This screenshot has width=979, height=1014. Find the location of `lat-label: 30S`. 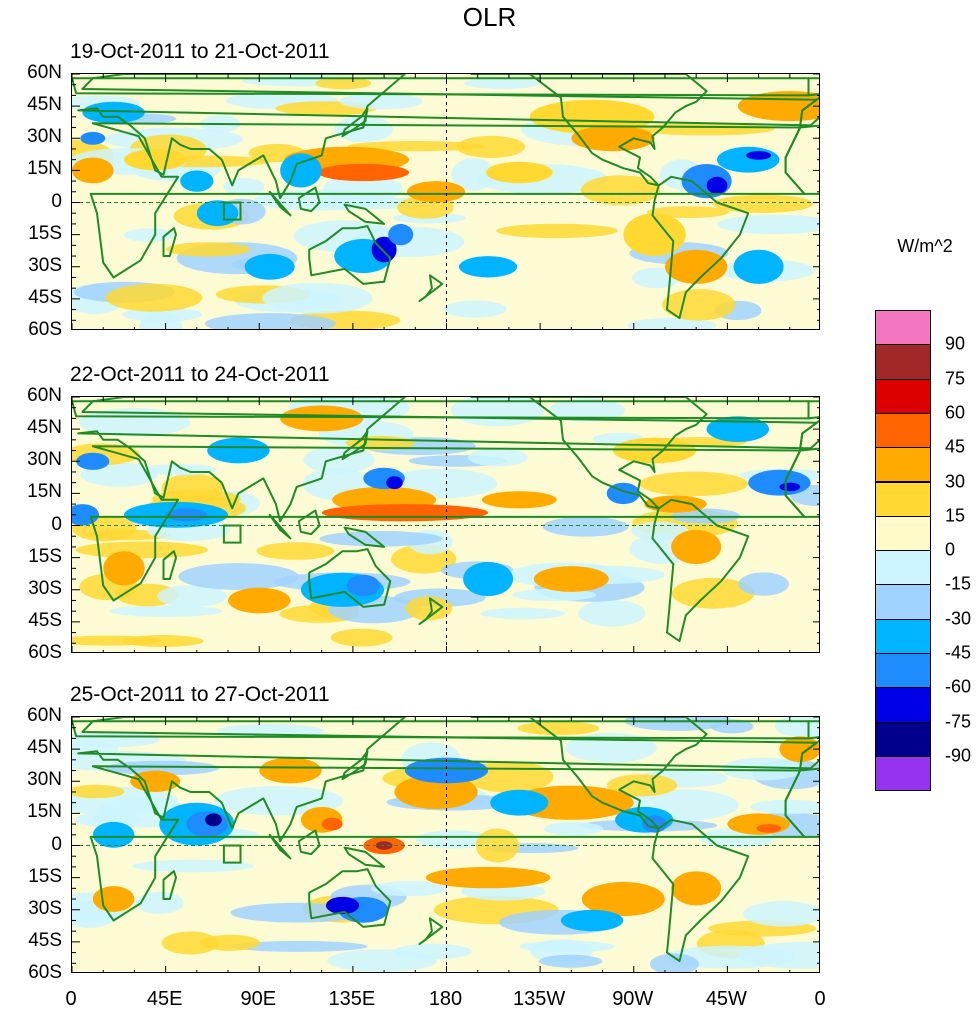

lat-label: 30S is located at coordinates (45, 588).